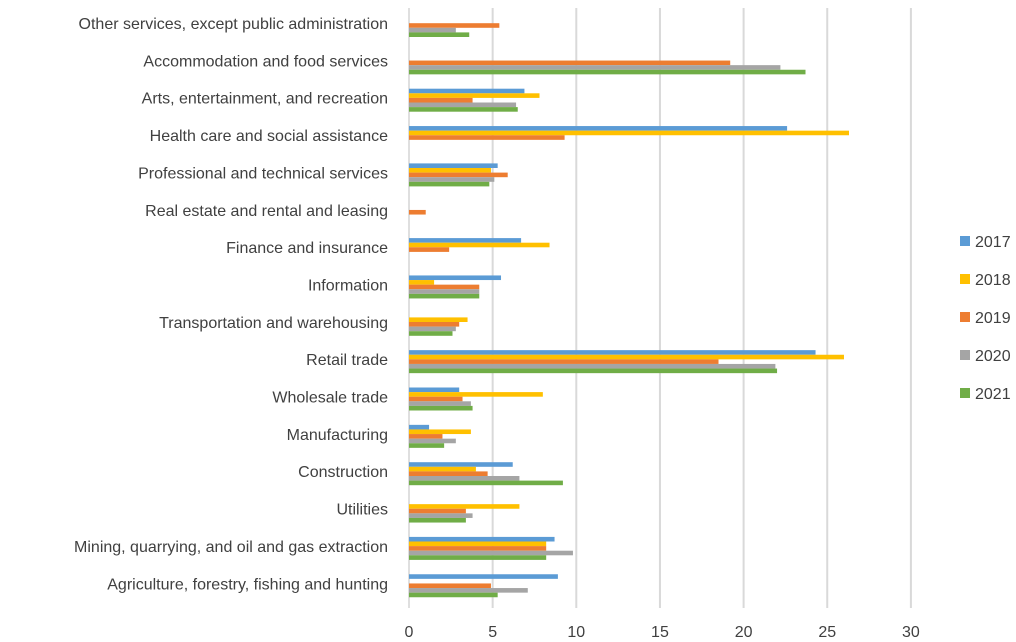 This screenshot has width=1016, height=642. I want to click on legend-label: 2018, so click(993, 280).